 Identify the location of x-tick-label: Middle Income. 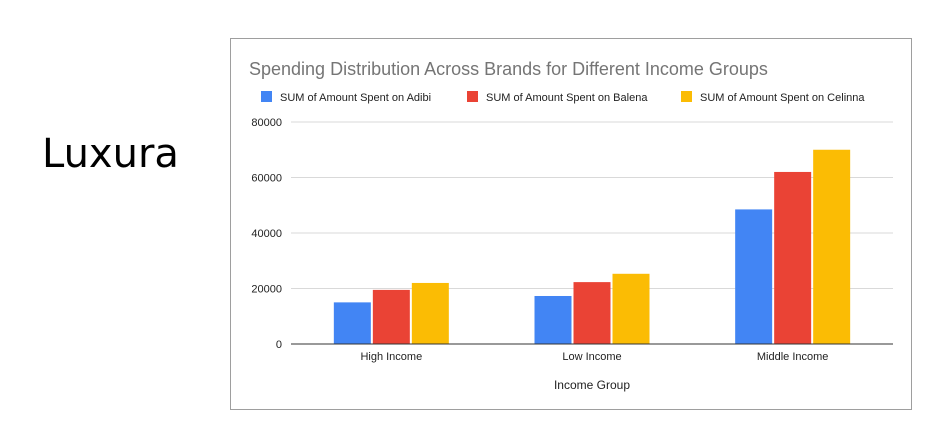
(793, 357).